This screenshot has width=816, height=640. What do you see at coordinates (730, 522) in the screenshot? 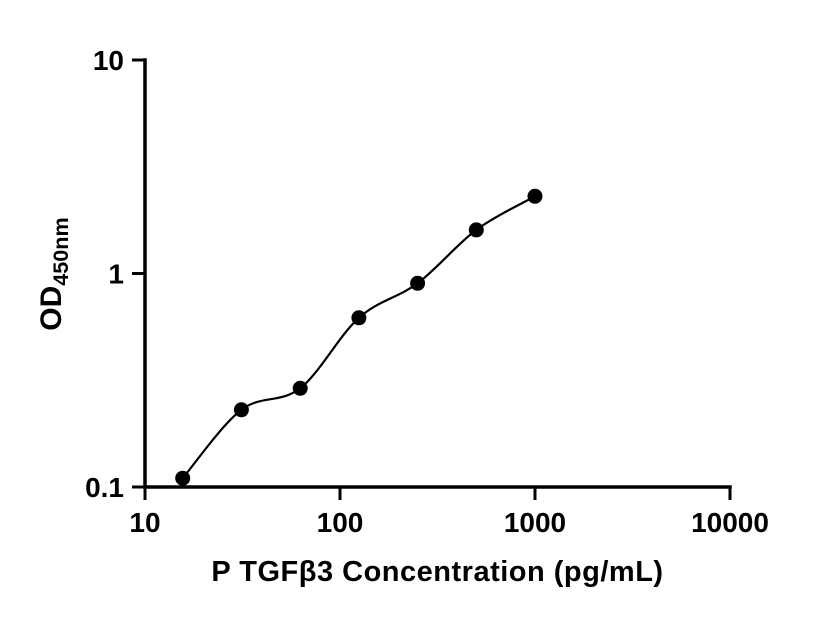
I see `x-tick-label: 10000` at bounding box center [730, 522].